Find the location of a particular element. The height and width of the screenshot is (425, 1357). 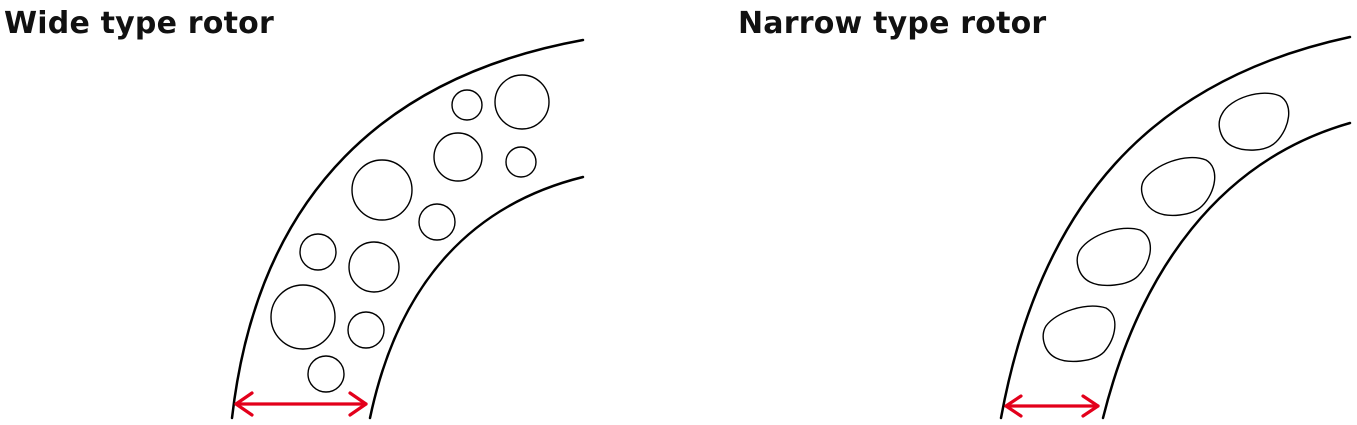

wide-rotor-width-arrow is located at coordinates (301, 404).